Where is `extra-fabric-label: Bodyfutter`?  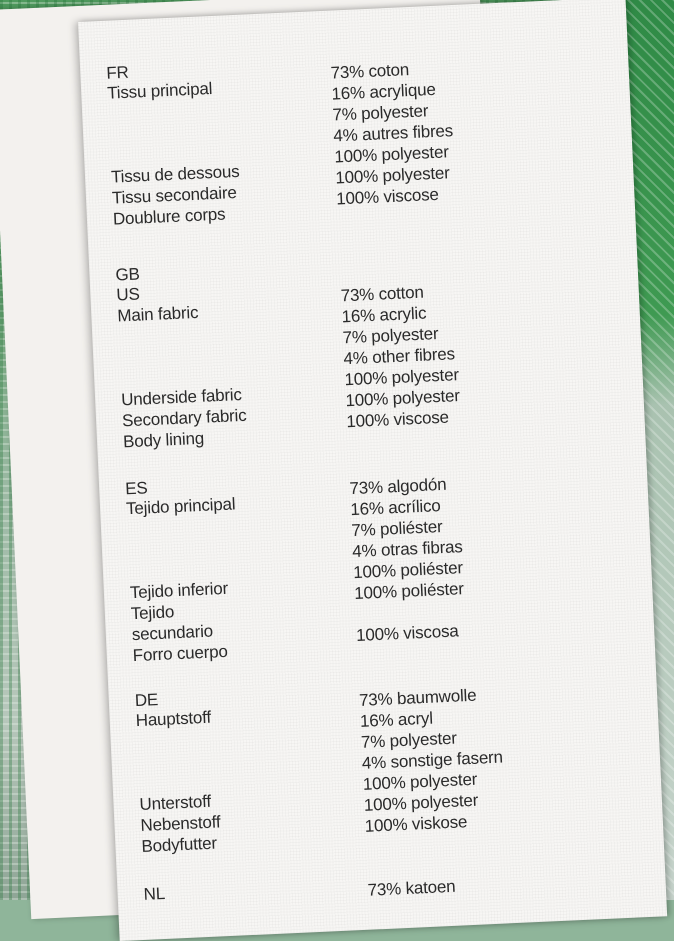
extra-fabric-label: Bodyfutter is located at coordinates (179, 844).